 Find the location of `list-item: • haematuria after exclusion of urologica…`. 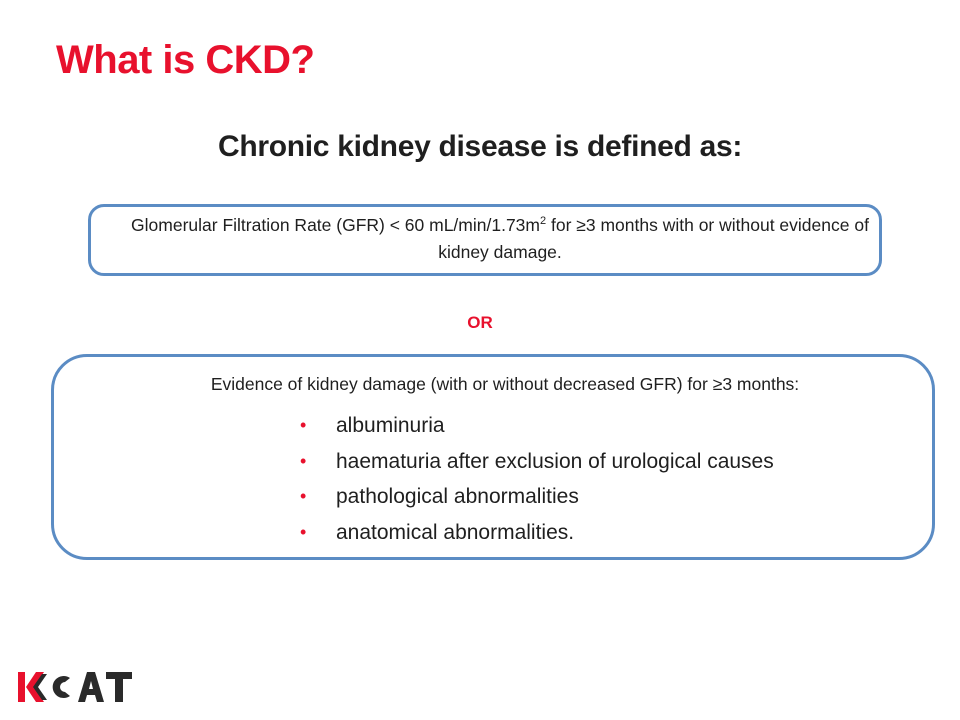

list-item: • haematuria after exclusion of urologica… is located at coordinates (537, 462).